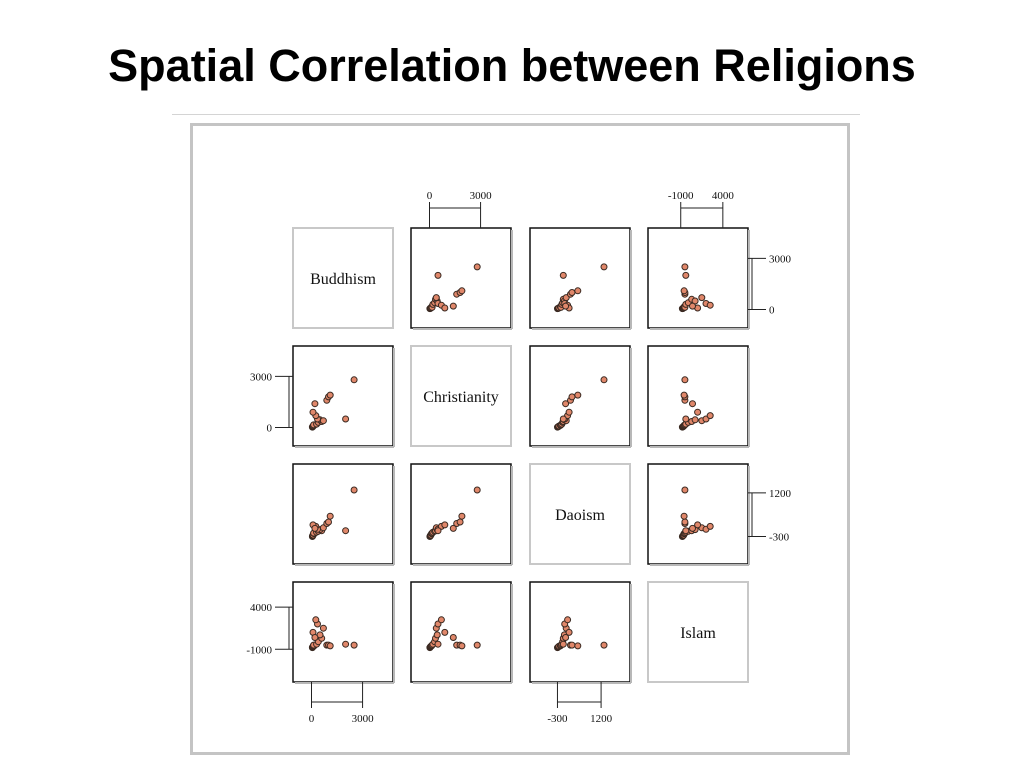  What do you see at coordinates (343, 632) in the screenshot?
I see `panel-islam-vs-buddhism` at bounding box center [343, 632].